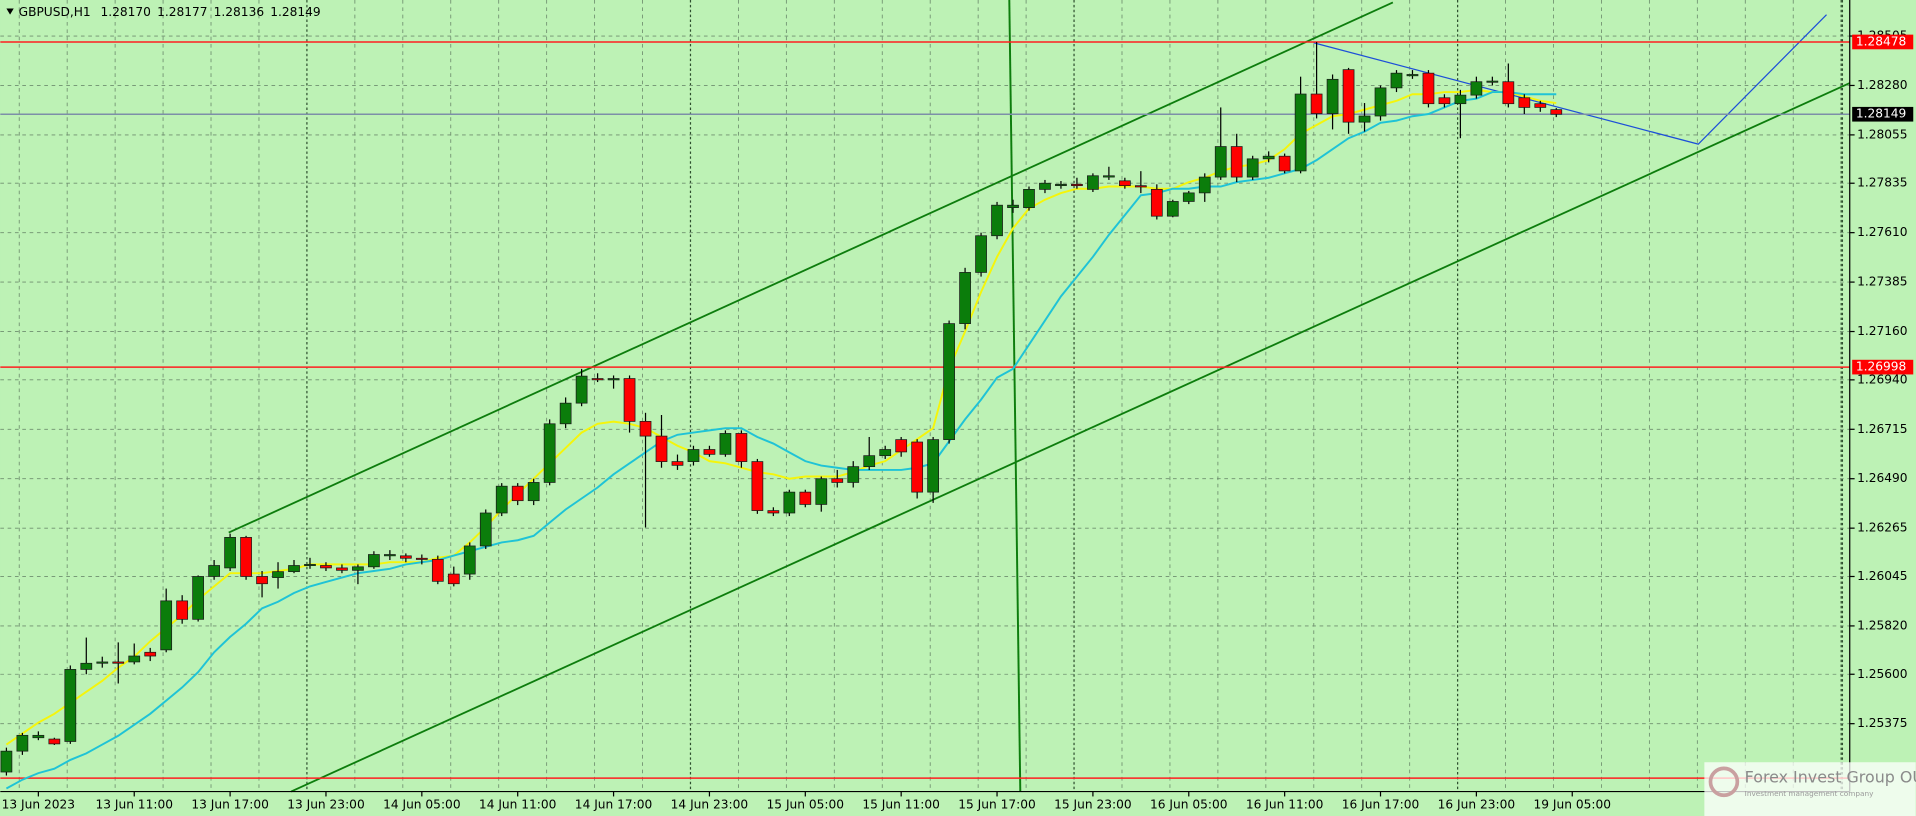 Image resolution: width=1916 pixels, height=816 pixels. Describe the element at coordinates (1477, 805) in the screenshot. I see `x-tick-label: 16 Jun 23:00` at that location.